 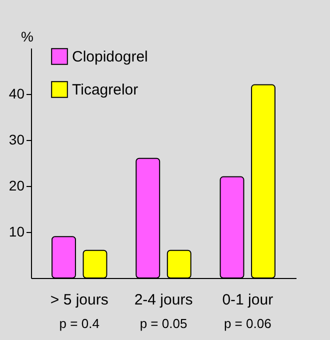 I want to click on x-tick-label: 0-1 jour, so click(x=248, y=300).